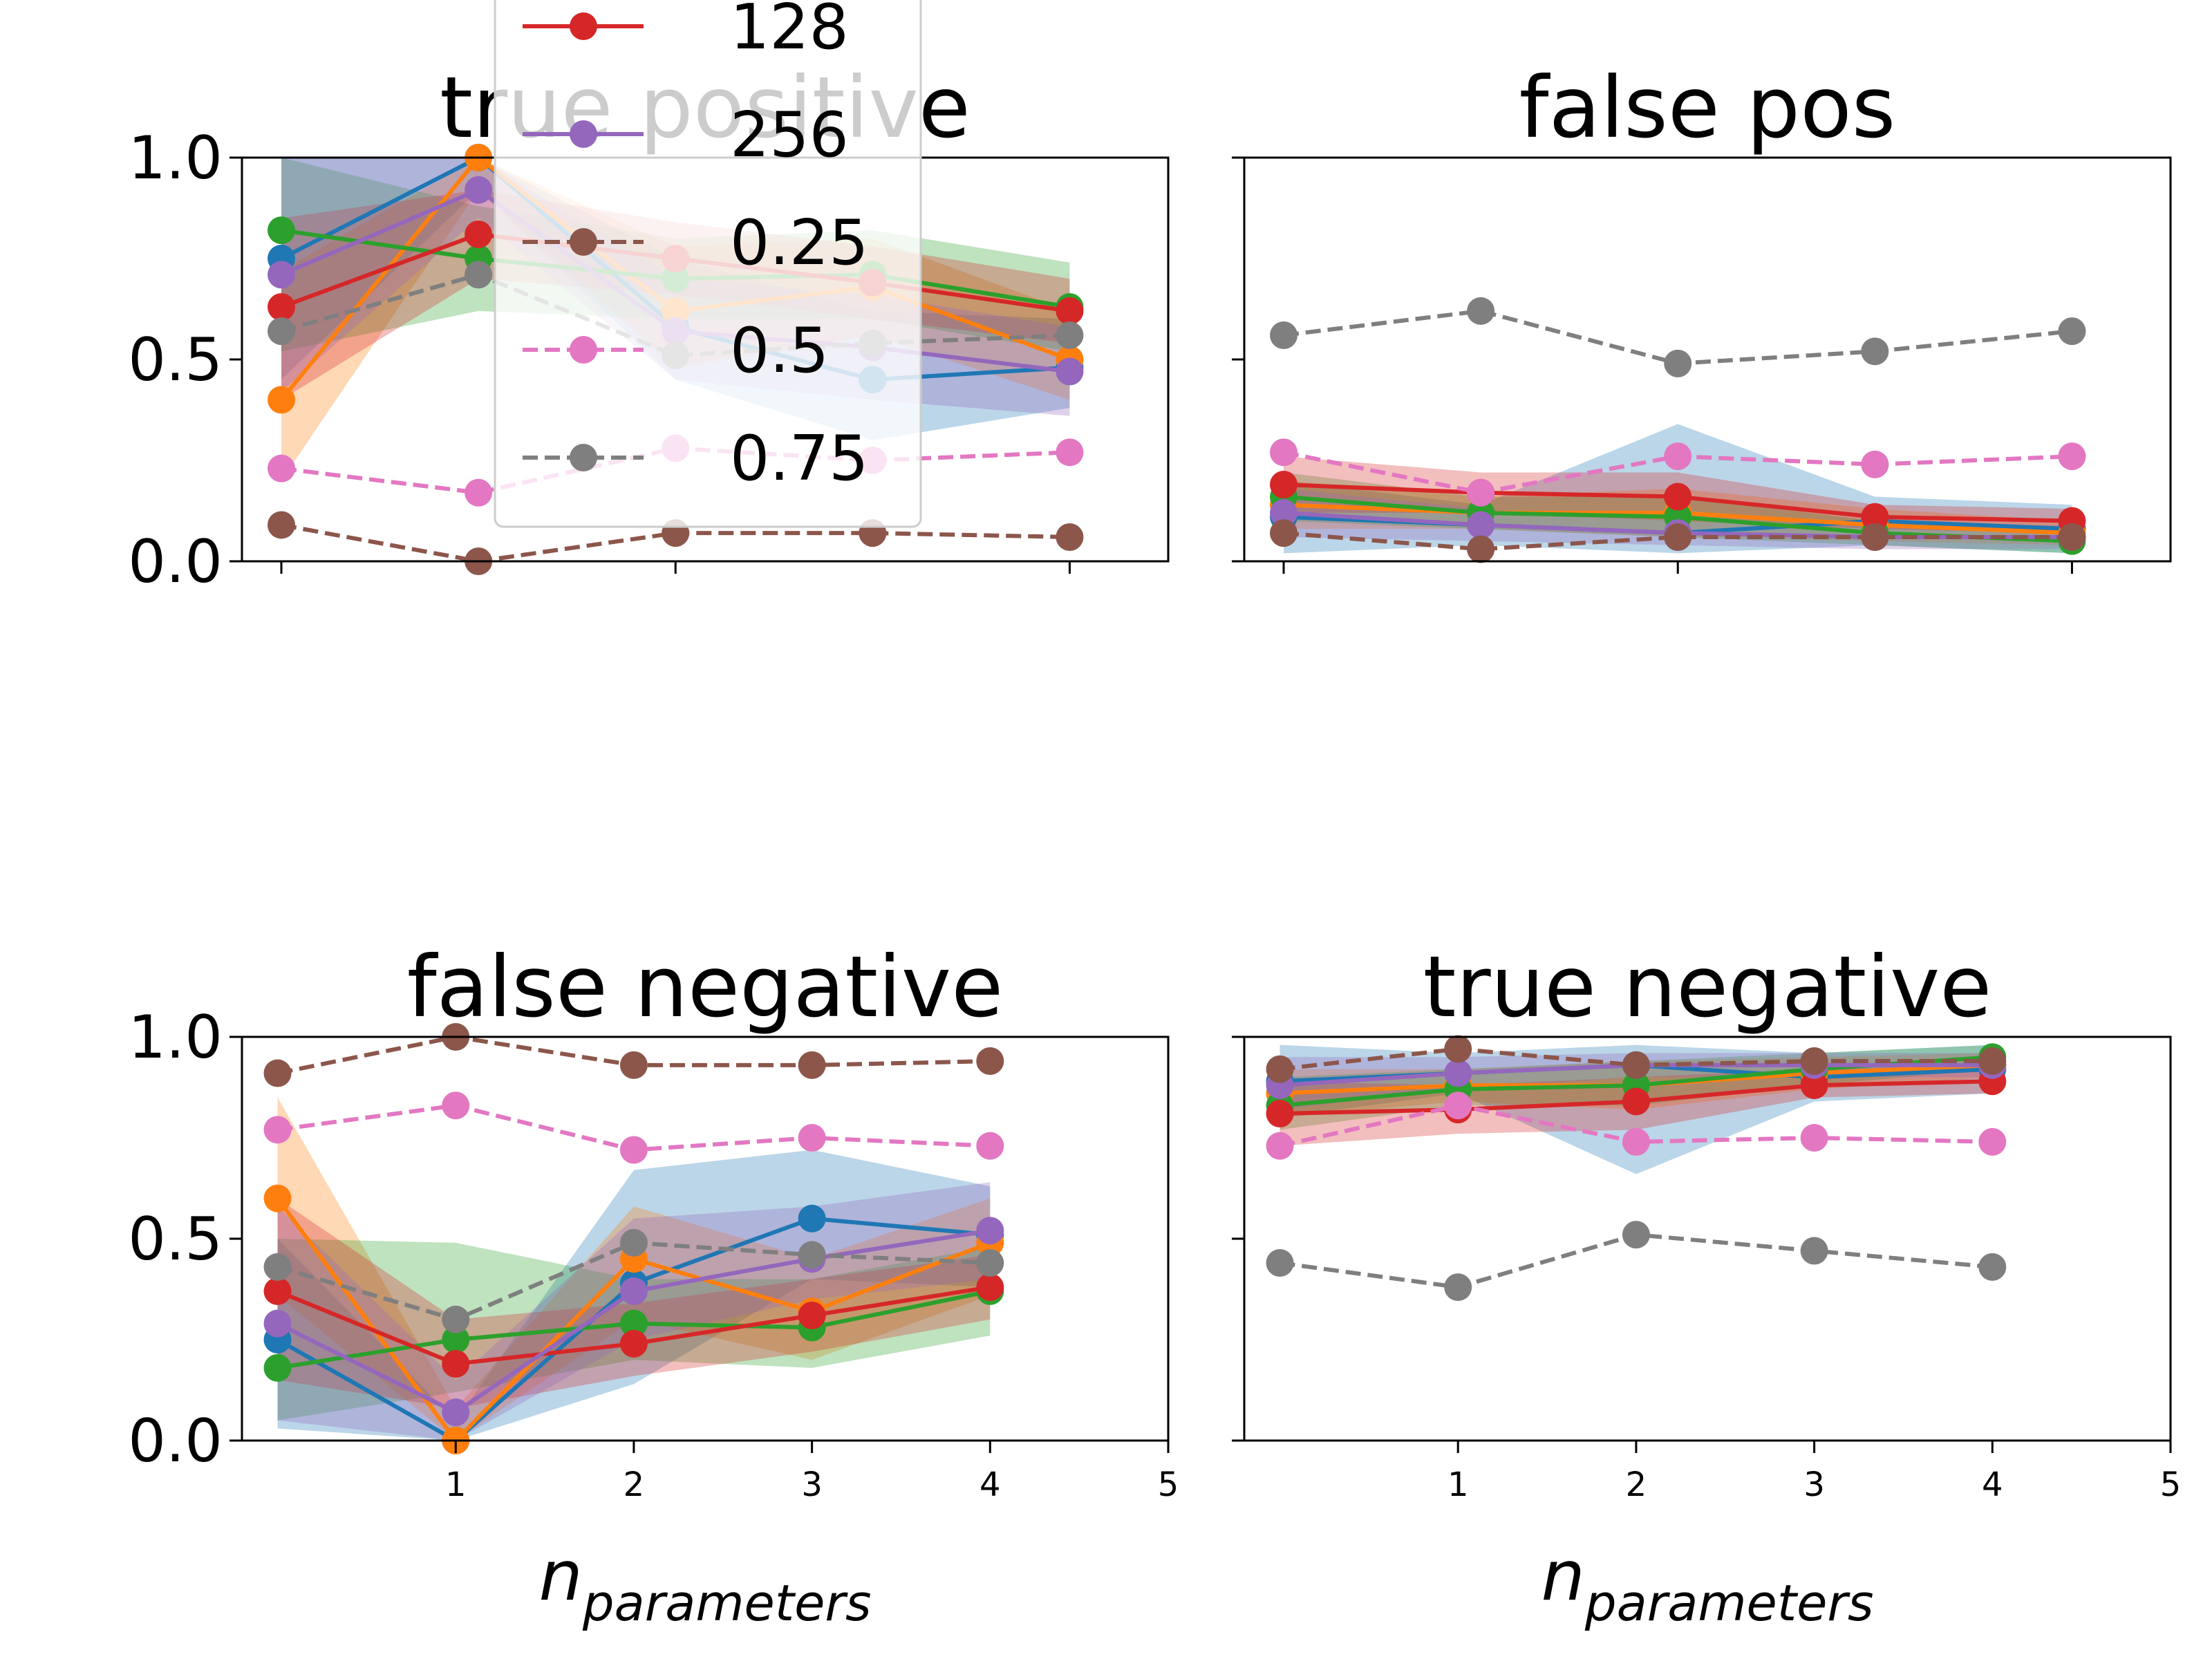  I want to click on x-axis-label-2: nparameters, so click(704, 1583).